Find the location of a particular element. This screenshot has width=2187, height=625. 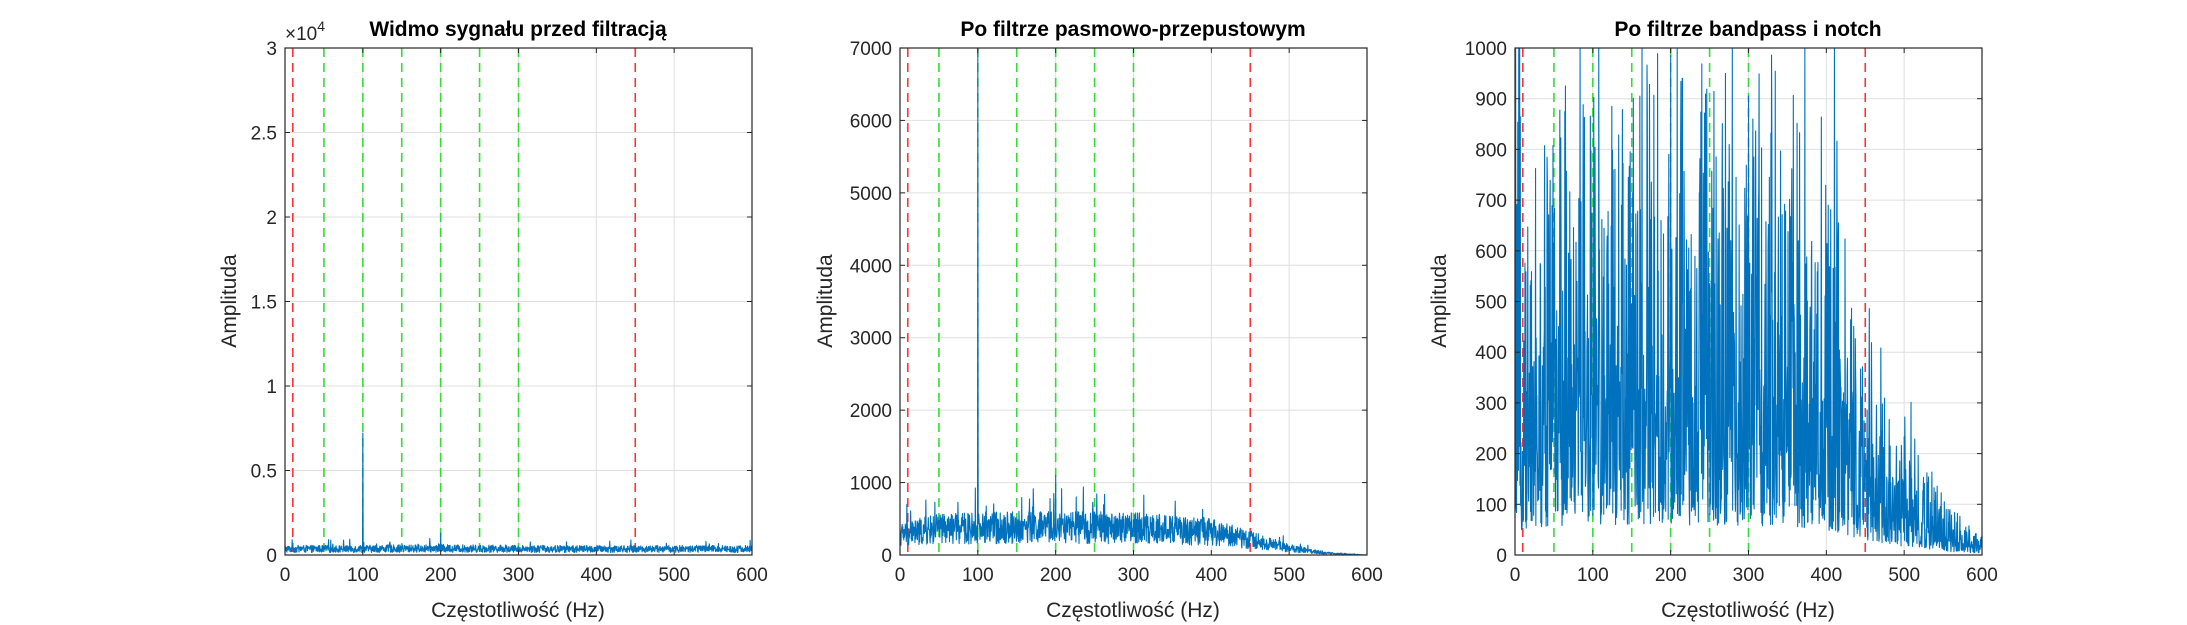

y-tick-label: 6000 is located at coordinates (871, 121).